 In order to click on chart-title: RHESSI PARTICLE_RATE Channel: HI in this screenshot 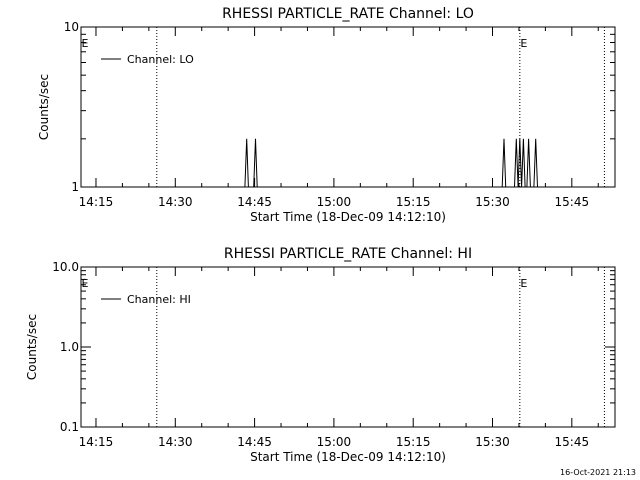, I will do `click(348, 254)`.